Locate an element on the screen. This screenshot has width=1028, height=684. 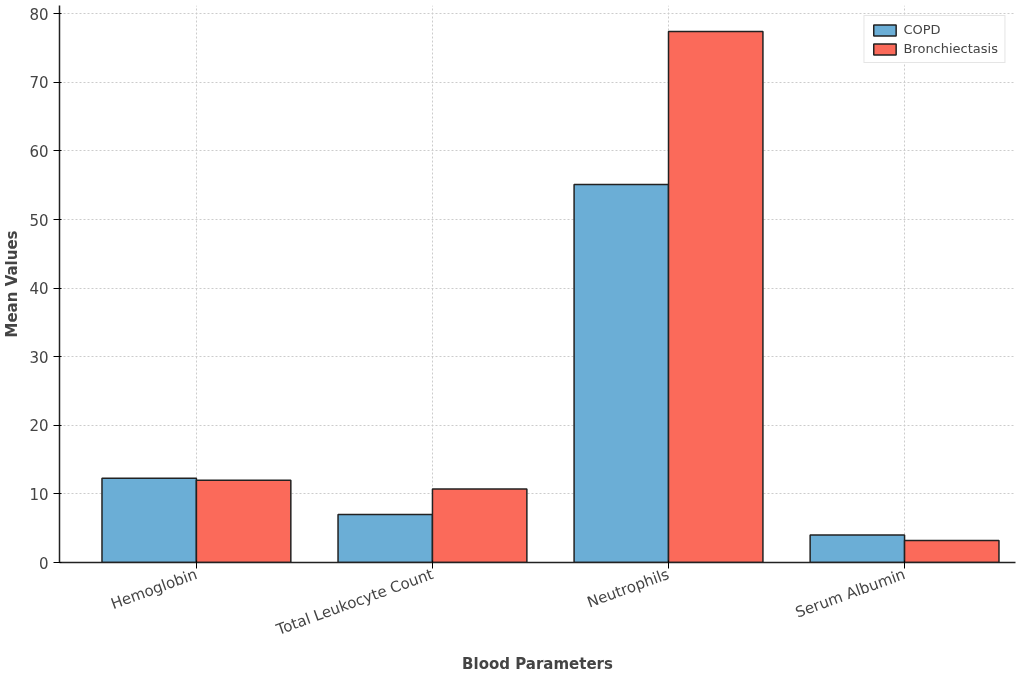
y-tick-label: 20 is located at coordinates (39, 426).